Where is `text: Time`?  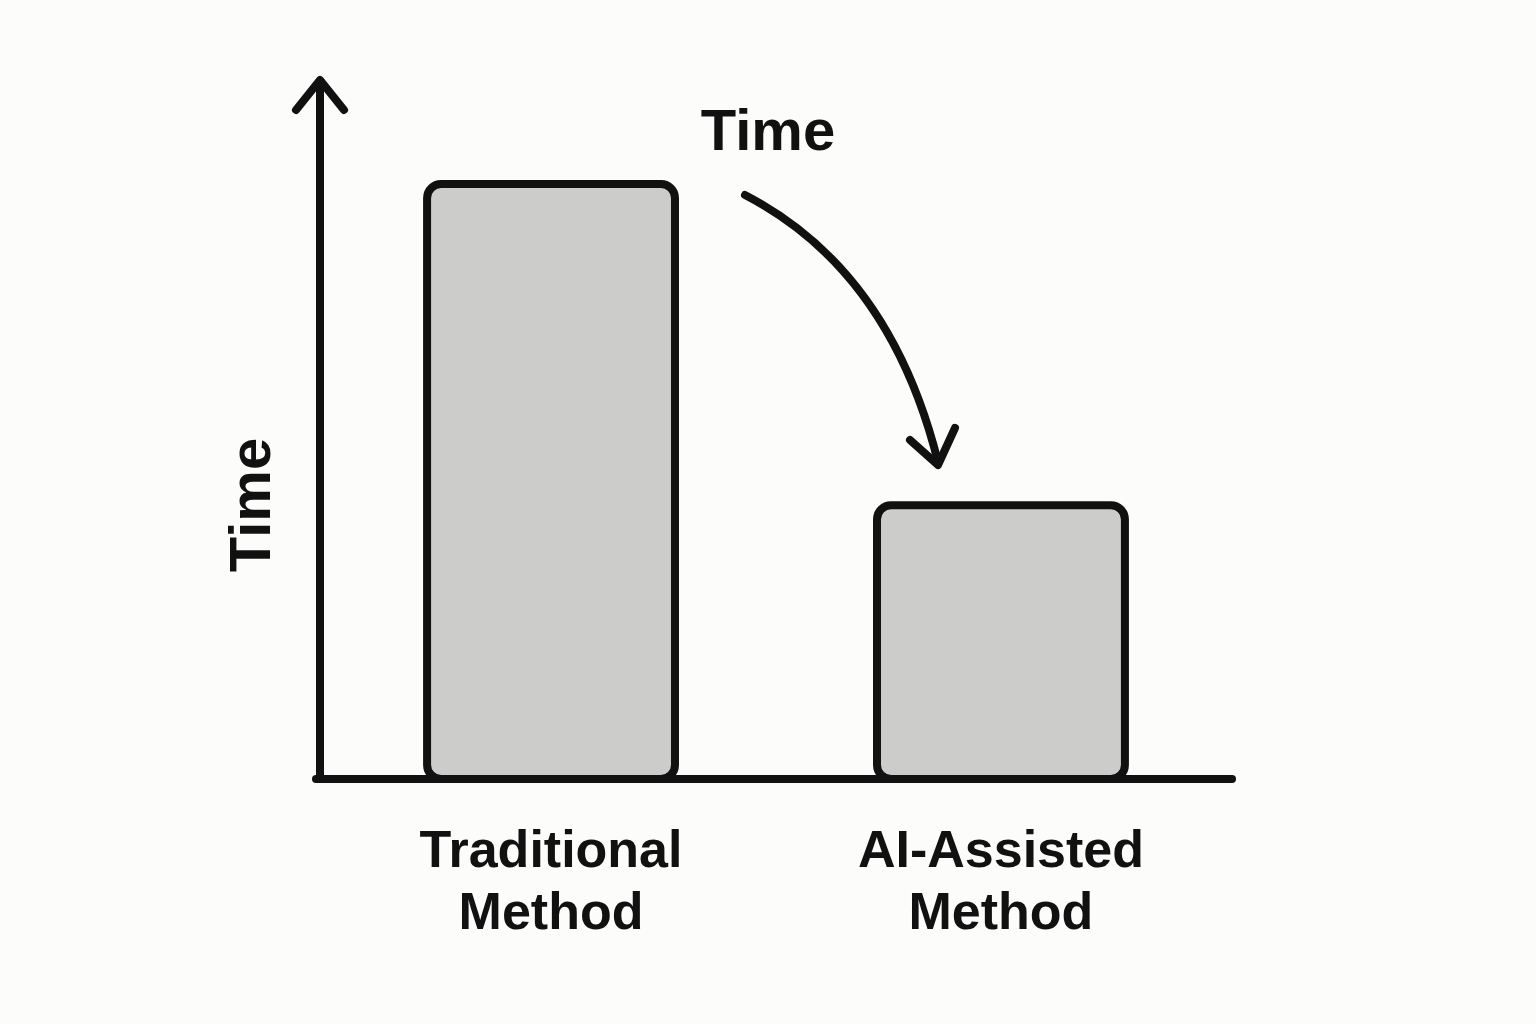 text: Time is located at coordinates (768, 129).